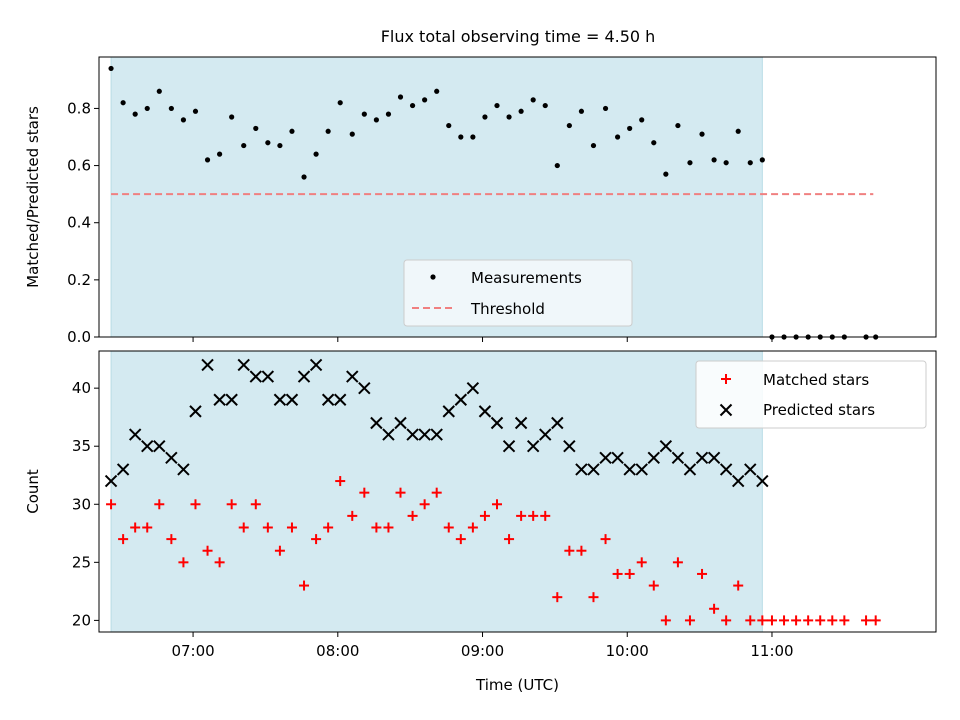 This screenshot has height=720, width=960. I want to click on legend-threshold-label: Threshold, so click(507, 309).